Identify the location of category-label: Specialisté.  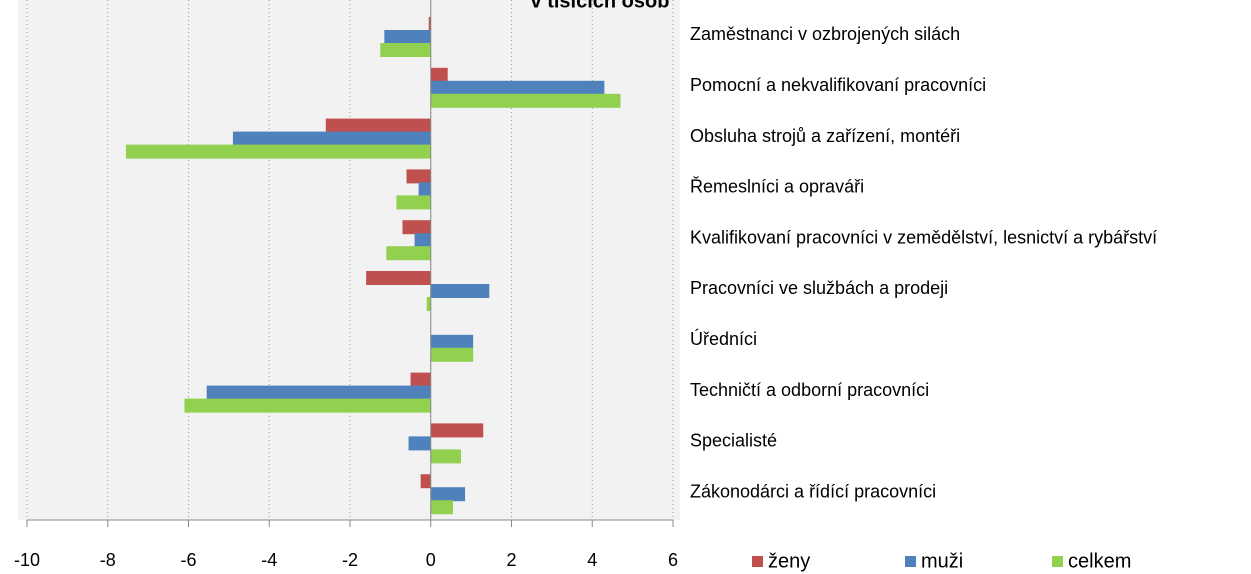
(733, 441).